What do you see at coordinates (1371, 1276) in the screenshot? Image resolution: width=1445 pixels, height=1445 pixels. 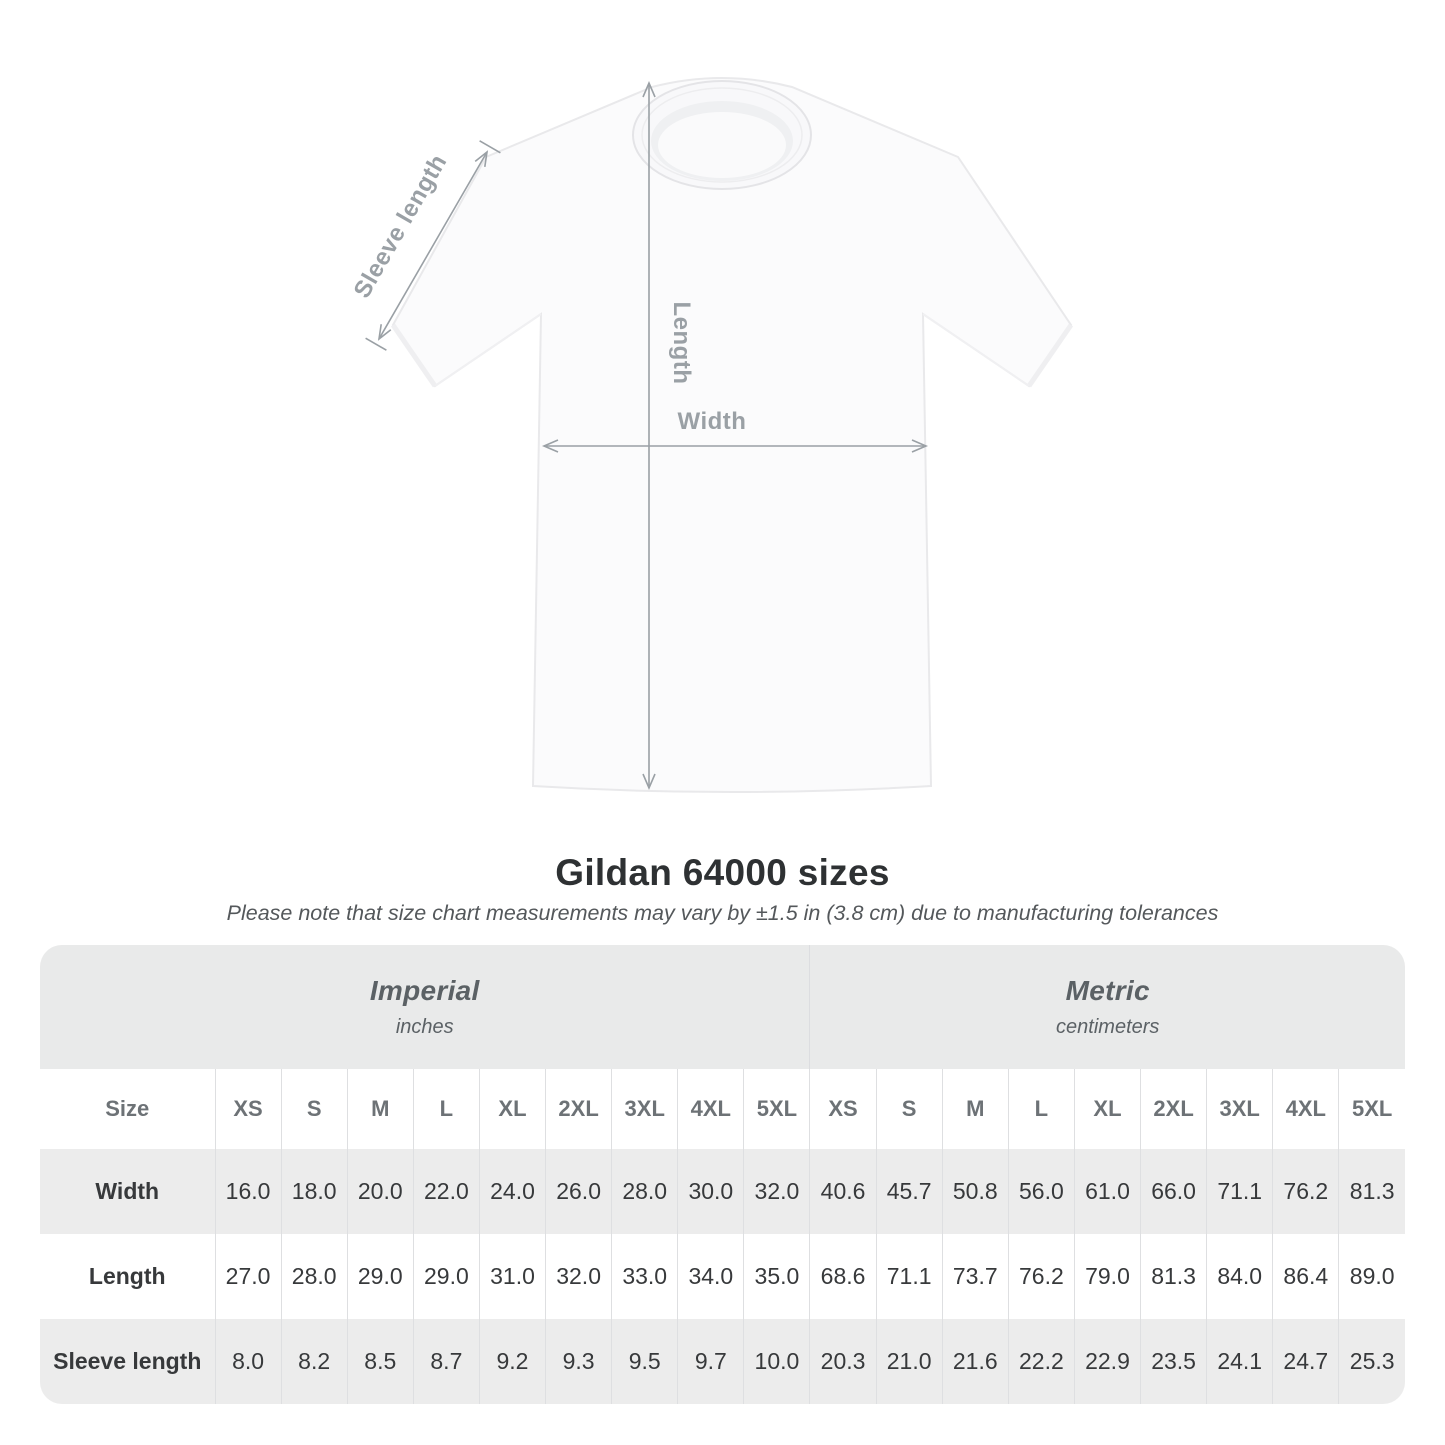 I see `table-cell: 89.0` at bounding box center [1371, 1276].